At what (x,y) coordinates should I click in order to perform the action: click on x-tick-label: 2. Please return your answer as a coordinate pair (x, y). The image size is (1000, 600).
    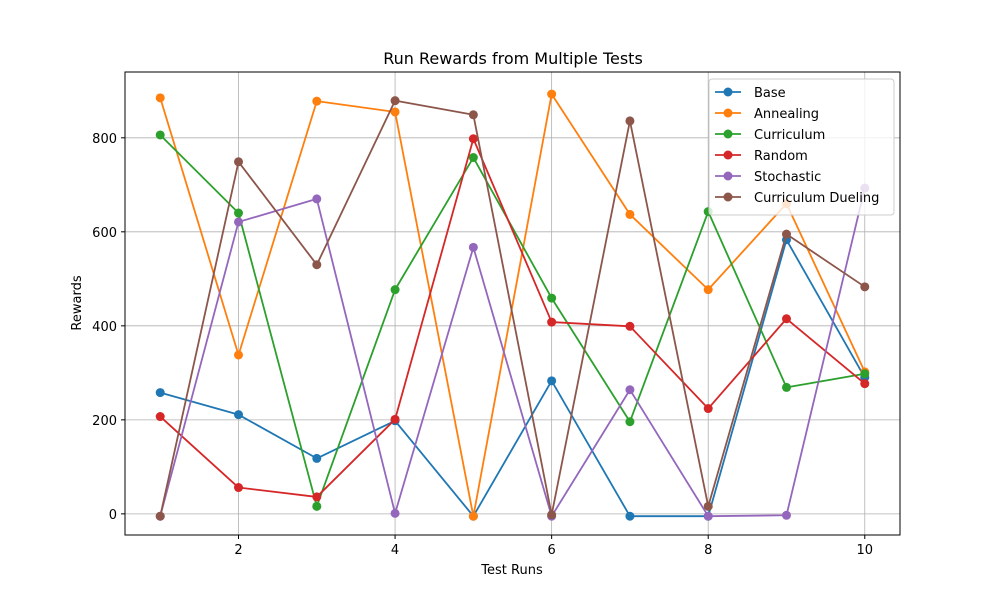
    Looking at the image, I should click on (238, 550).